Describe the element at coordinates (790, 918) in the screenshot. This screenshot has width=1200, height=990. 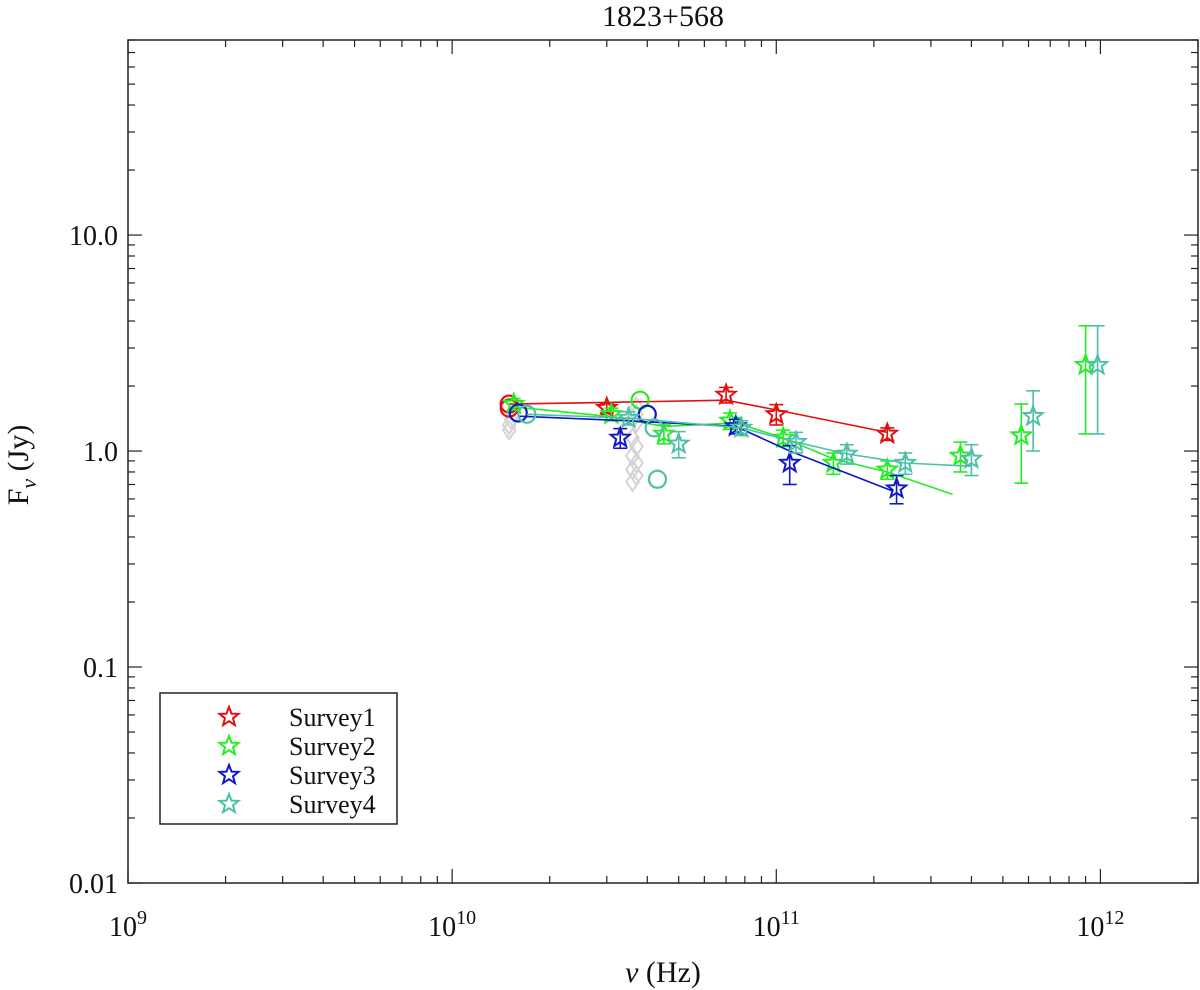
I see `x-tick-exp: 11` at that location.